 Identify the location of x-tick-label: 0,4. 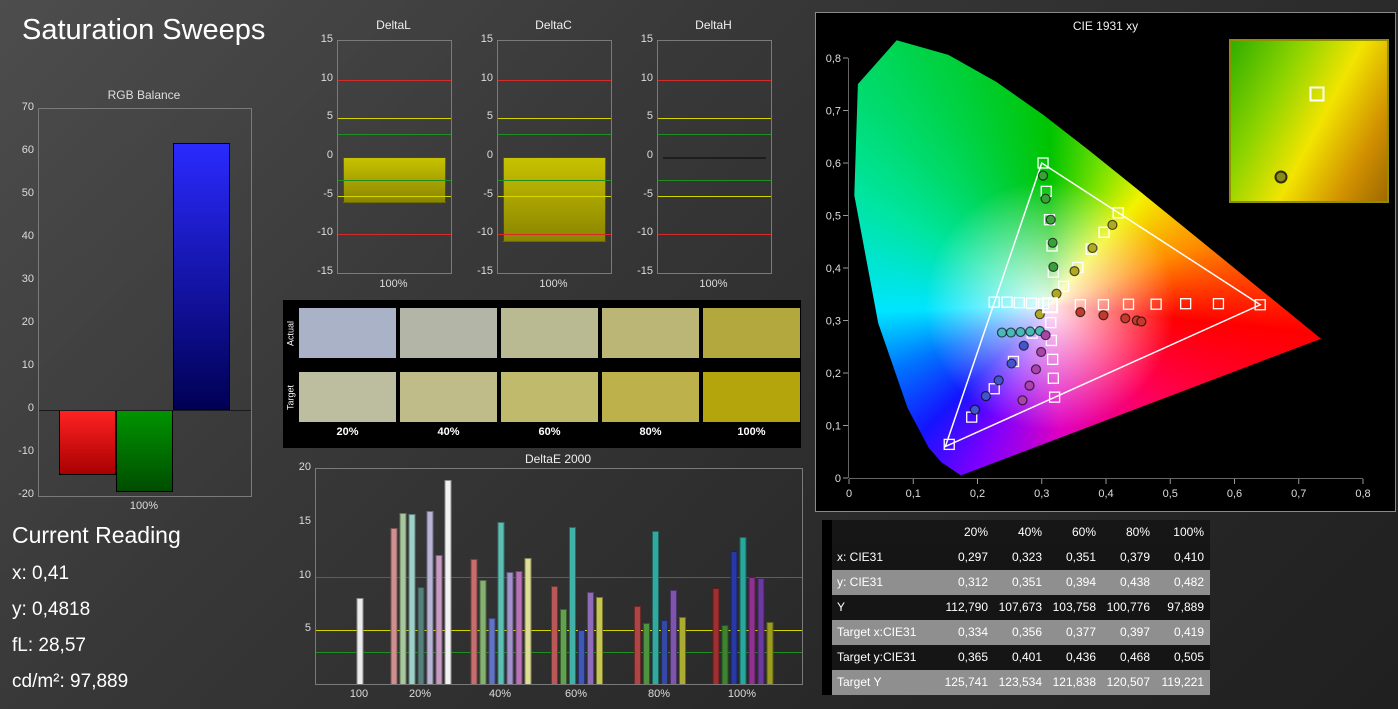
(1105, 494).